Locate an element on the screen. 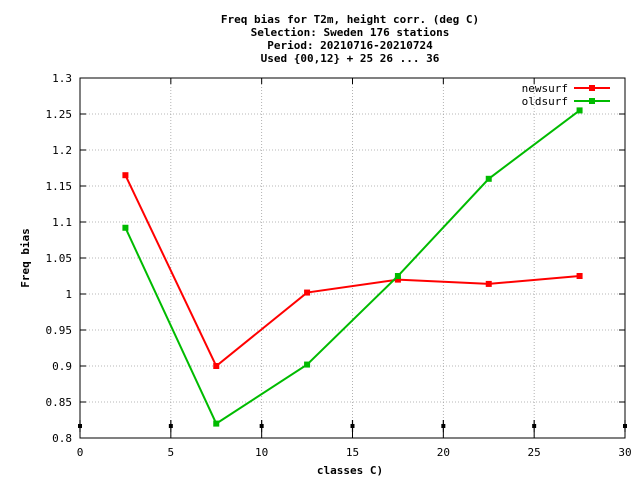 This screenshot has width=640, height=480. y-tick-label: 0.9 is located at coordinates (62, 366).